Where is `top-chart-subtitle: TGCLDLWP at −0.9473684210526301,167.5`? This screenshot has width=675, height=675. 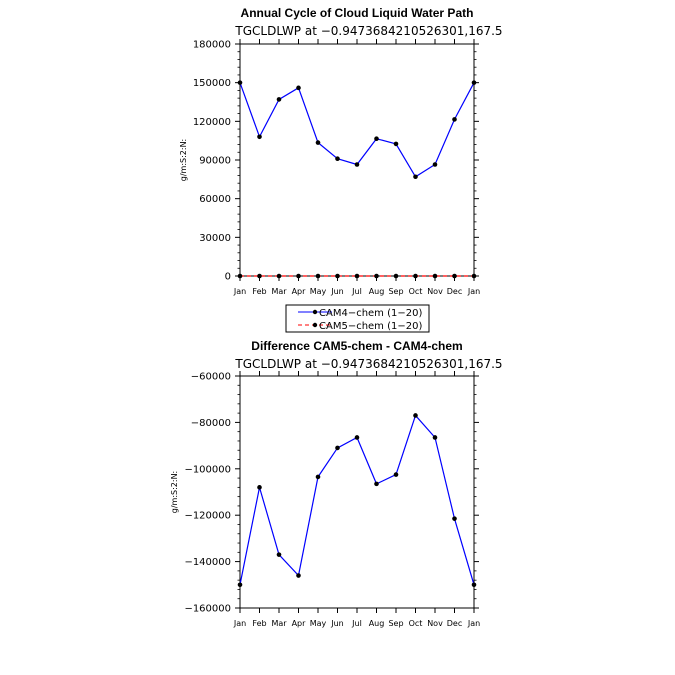 top-chart-subtitle: TGCLDLWP at −0.9473684210526301,167.5 is located at coordinates (368, 31).